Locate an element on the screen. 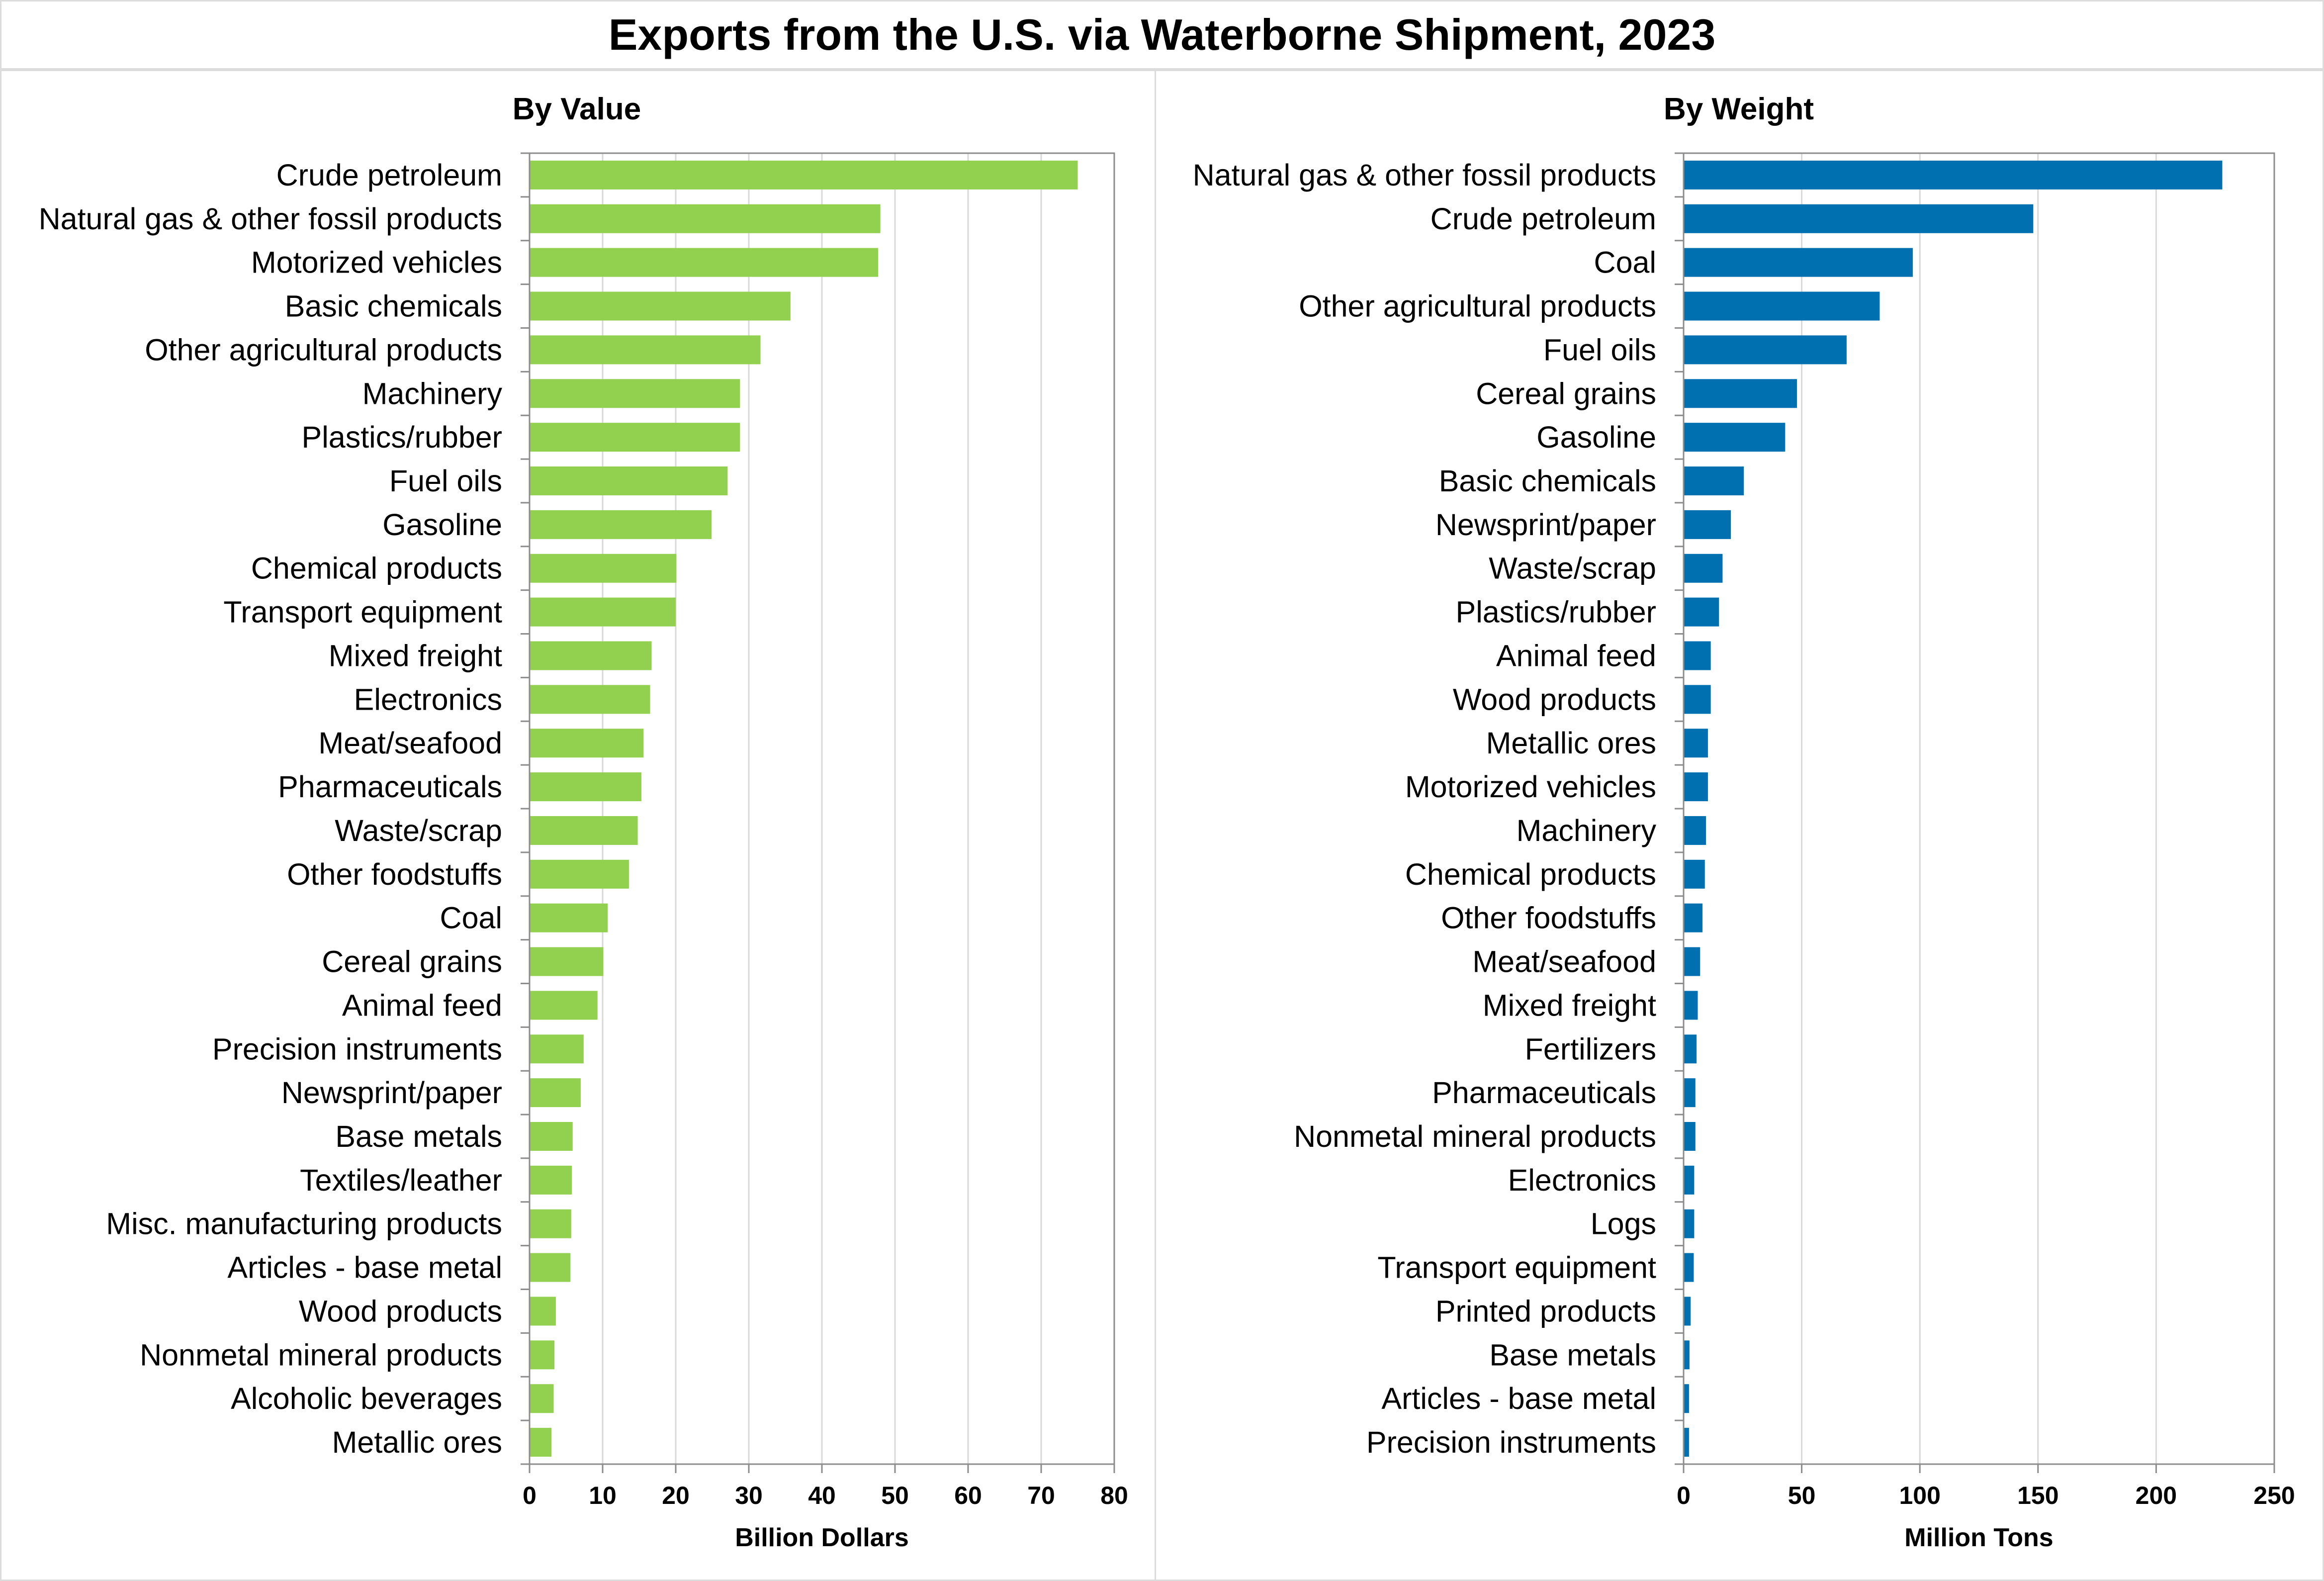  category-label: Textiles/leather is located at coordinates (401, 1180).